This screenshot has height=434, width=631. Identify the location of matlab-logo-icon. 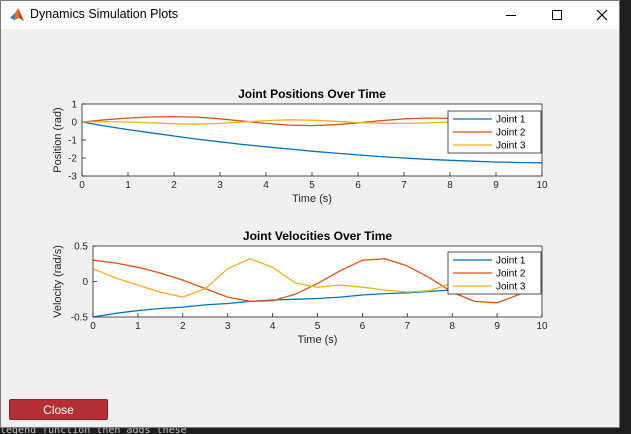
(17, 14).